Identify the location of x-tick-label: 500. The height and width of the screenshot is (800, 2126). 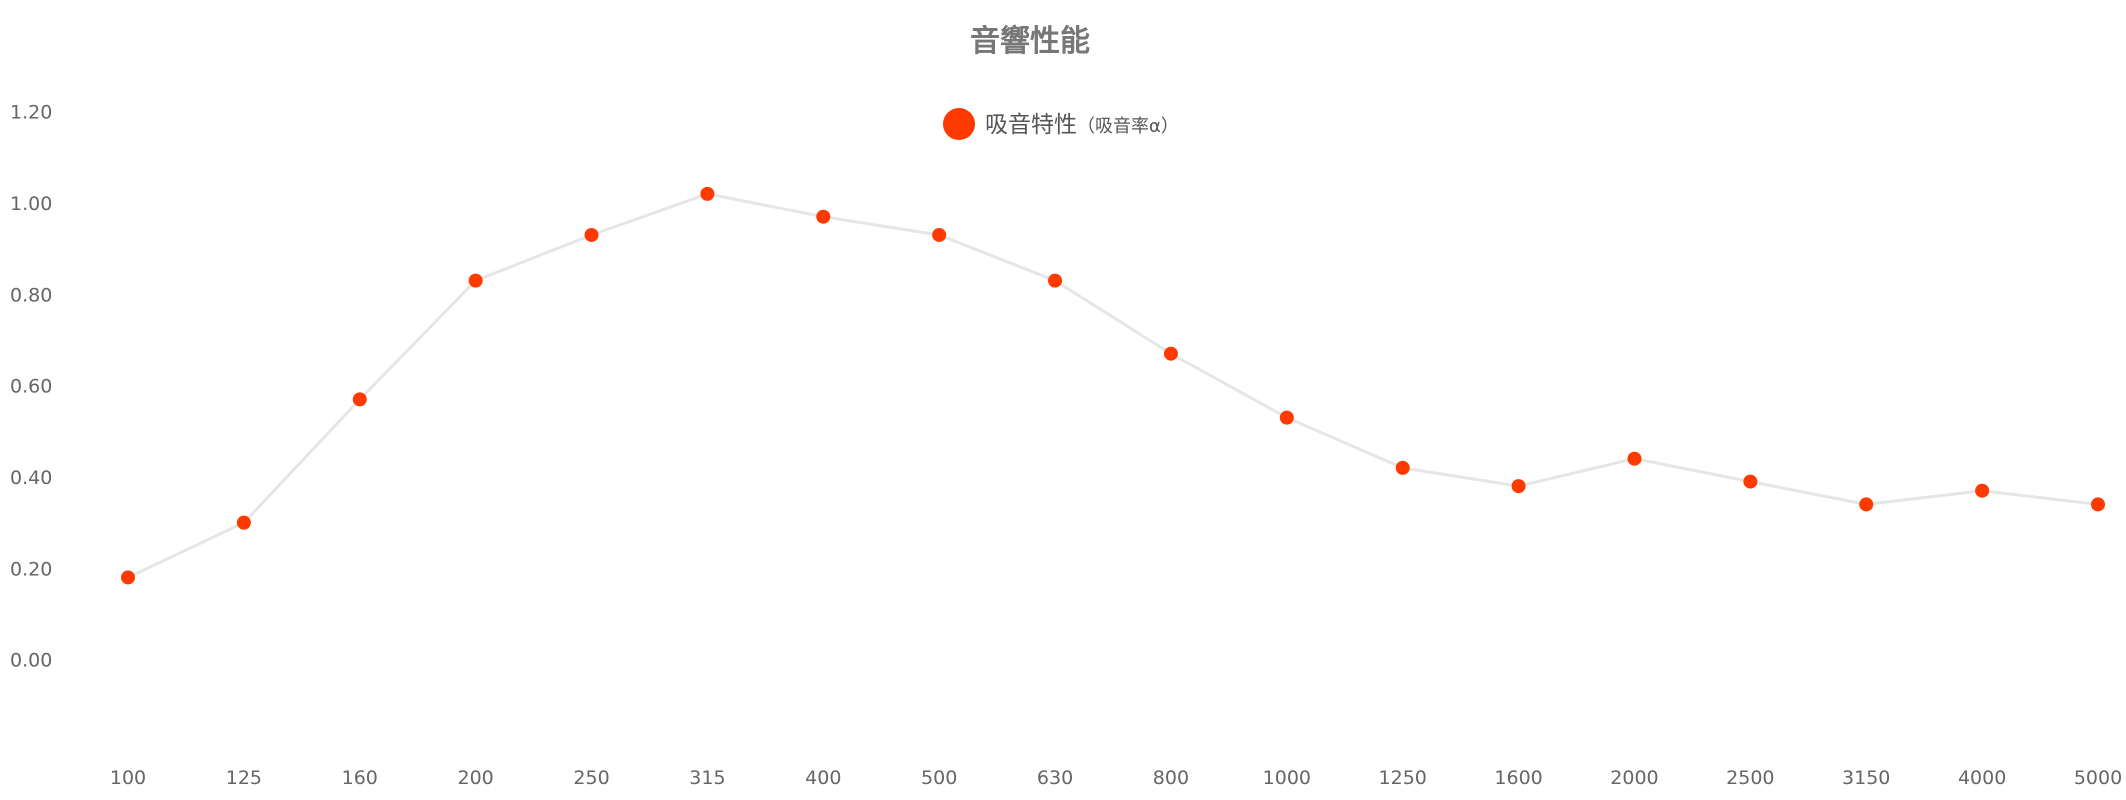
(939, 778).